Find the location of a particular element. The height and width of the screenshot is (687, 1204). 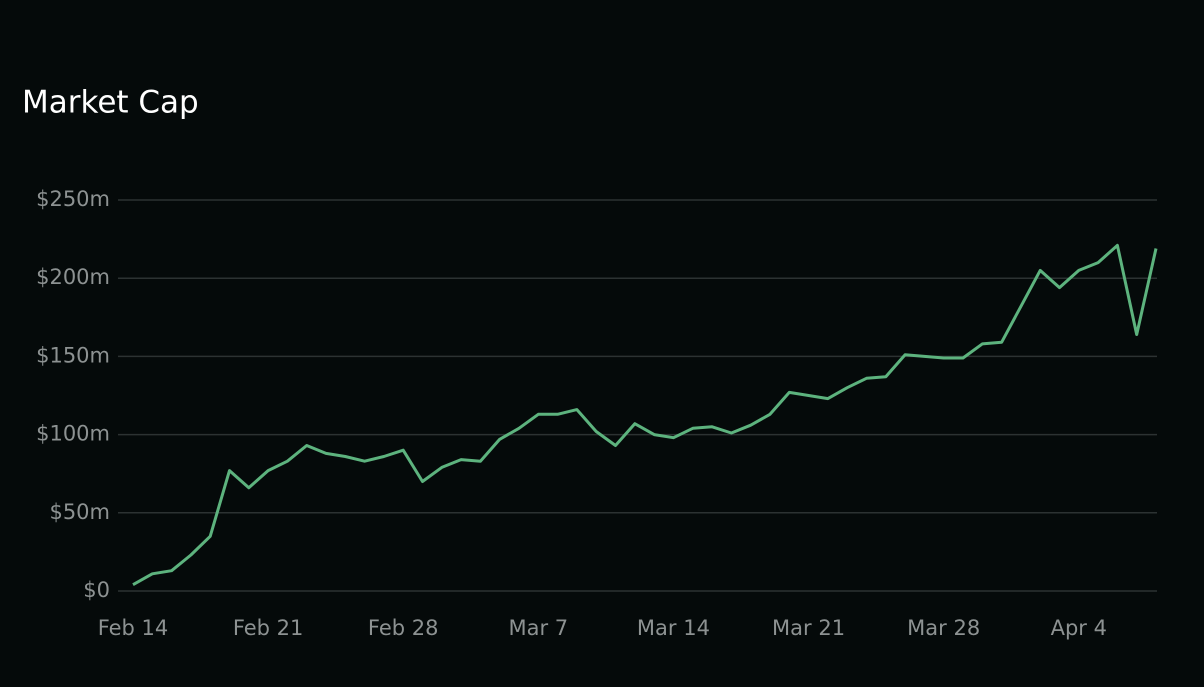

y-tick-label: $200m is located at coordinates (73, 277).